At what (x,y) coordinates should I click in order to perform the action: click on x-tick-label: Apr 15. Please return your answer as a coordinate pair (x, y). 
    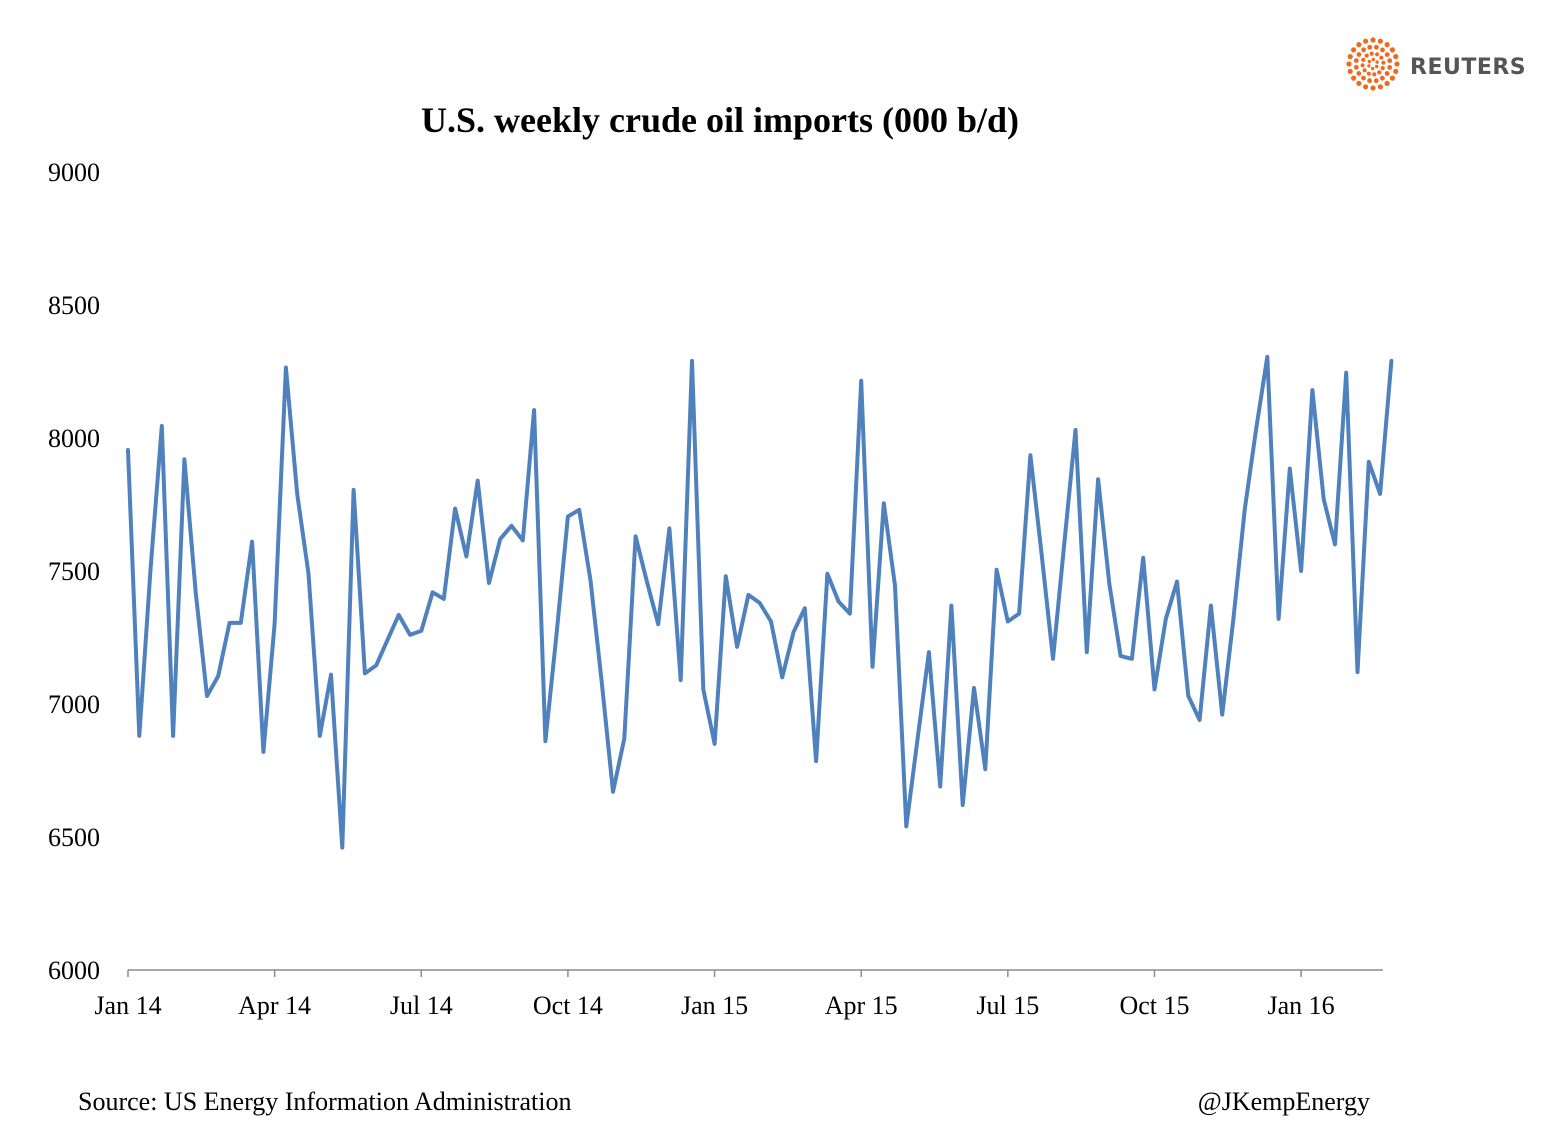
    Looking at the image, I should click on (861, 1005).